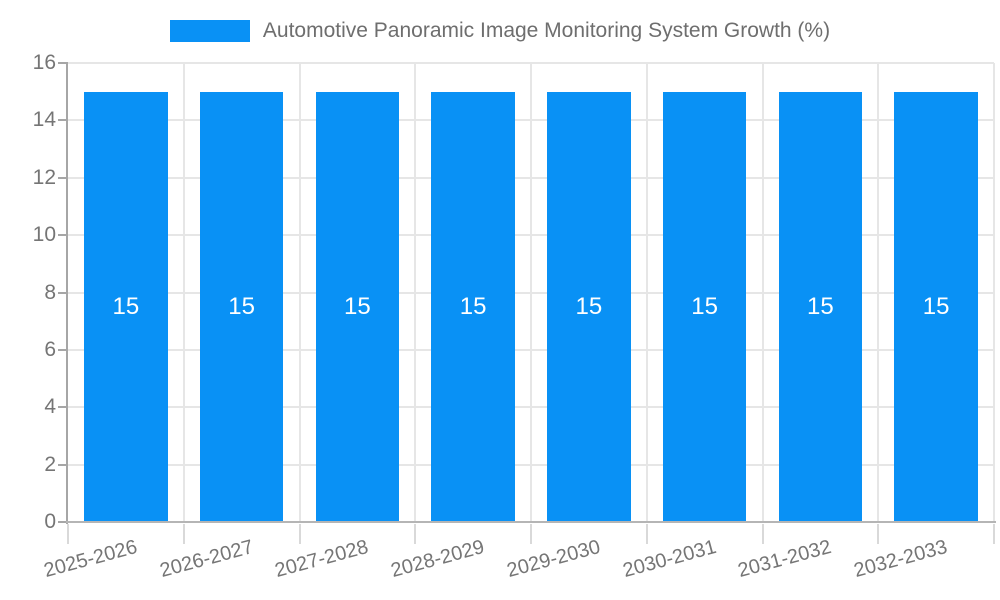 The image size is (1000, 600). I want to click on y-tick-label: 8, so click(50, 292).